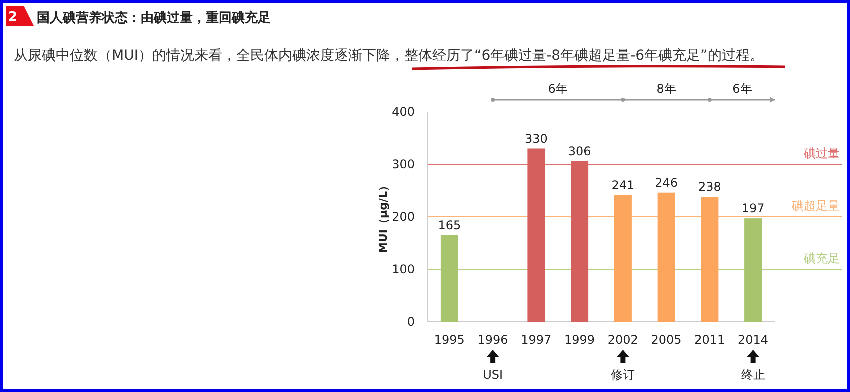 Image resolution: width=850 pixels, height=392 pixels. I want to click on x-tick-label: 2014, so click(753, 340).